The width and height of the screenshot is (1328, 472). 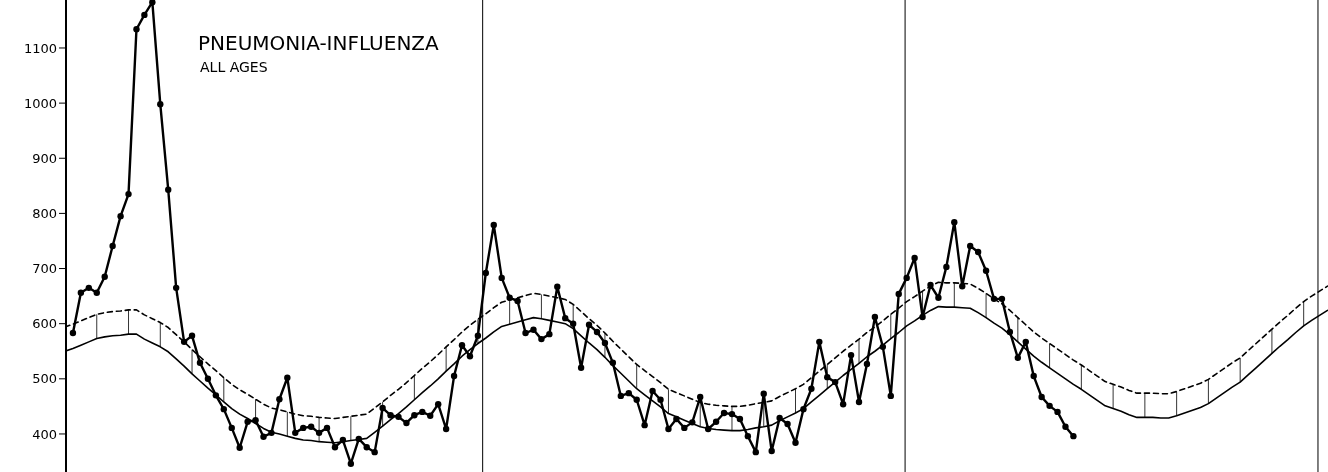 I want to click on y-tick-label: 1100, so click(x=40, y=48).